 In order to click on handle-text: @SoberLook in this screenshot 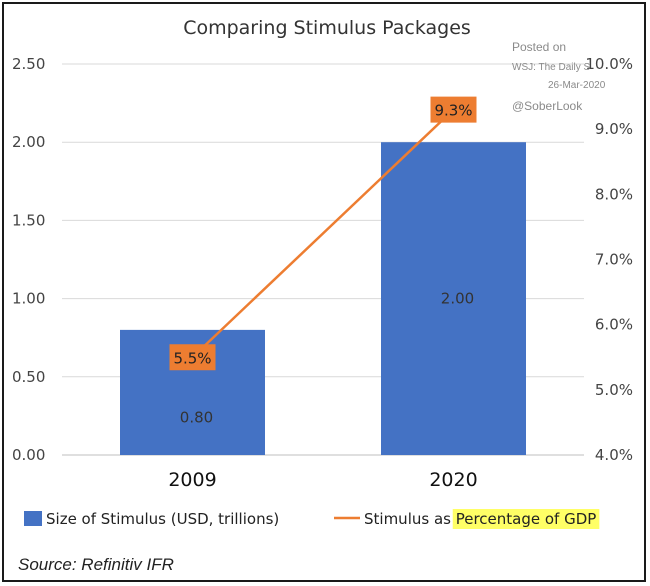, I will do `click(547, 106)`.